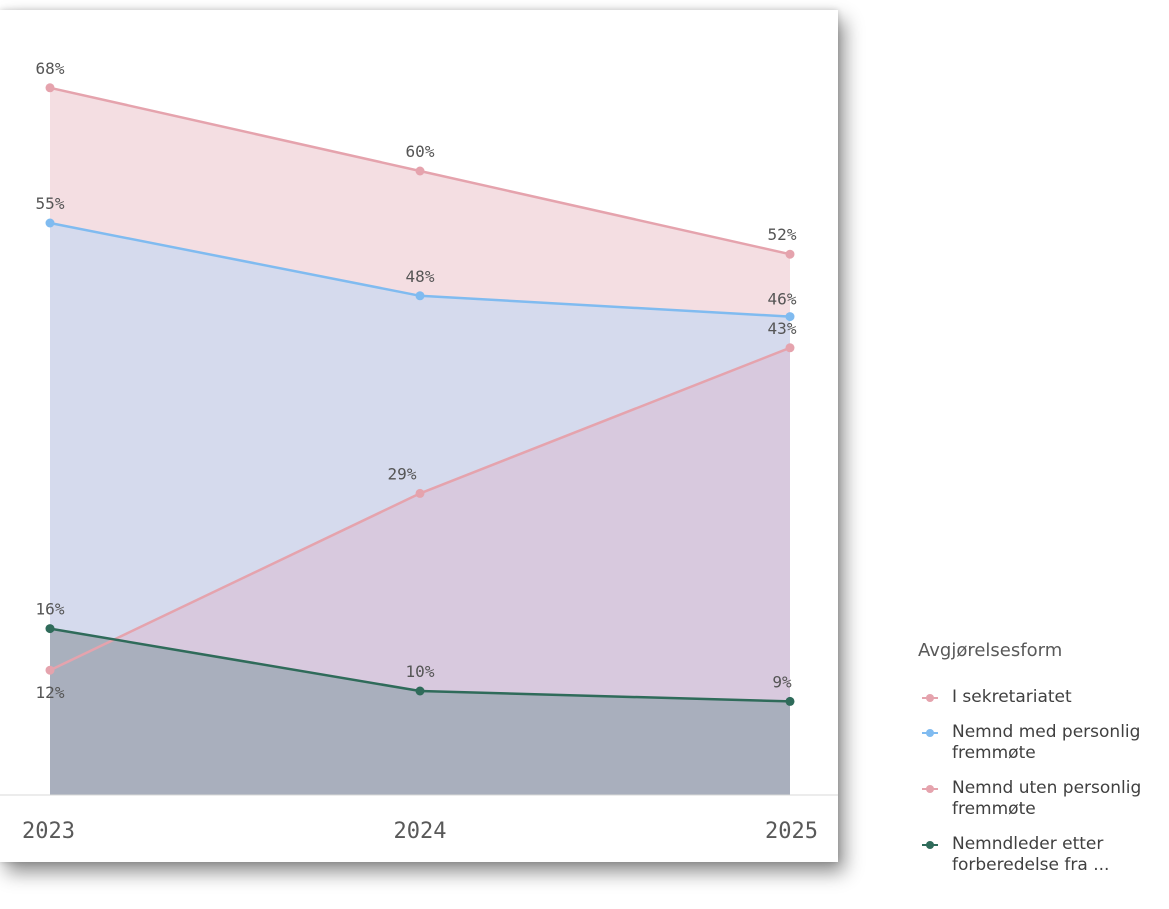  Describe the element at coordinates (420, 691) in the screenshot. I see `point-nemndleder-etter-forberedelse-fra-2024` at that location.